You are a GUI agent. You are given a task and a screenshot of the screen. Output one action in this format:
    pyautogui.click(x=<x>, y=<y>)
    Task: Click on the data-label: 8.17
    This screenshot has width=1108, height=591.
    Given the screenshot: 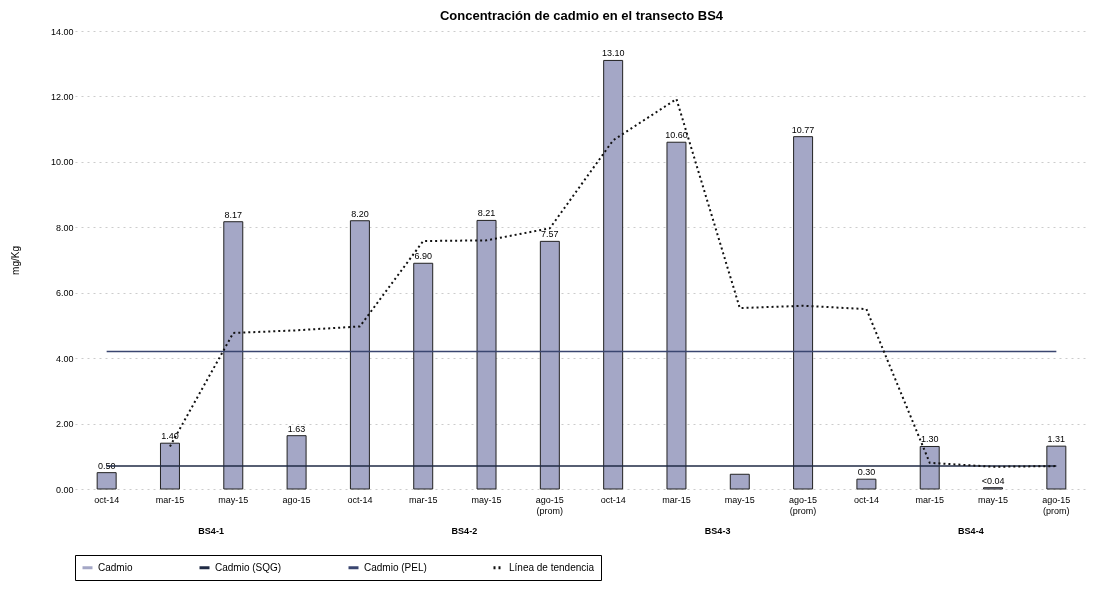 What is the action you would take?
    pyautogui.click(x=233, y=214)
    